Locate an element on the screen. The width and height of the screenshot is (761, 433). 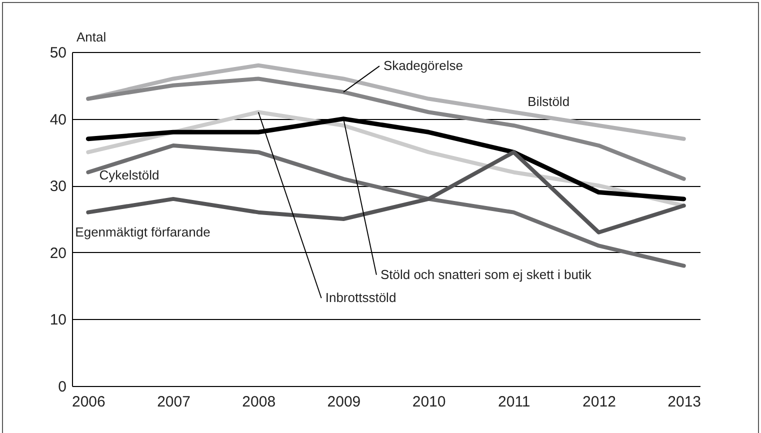
x-tick-label: 2009 is located at coordinates (344, 402).